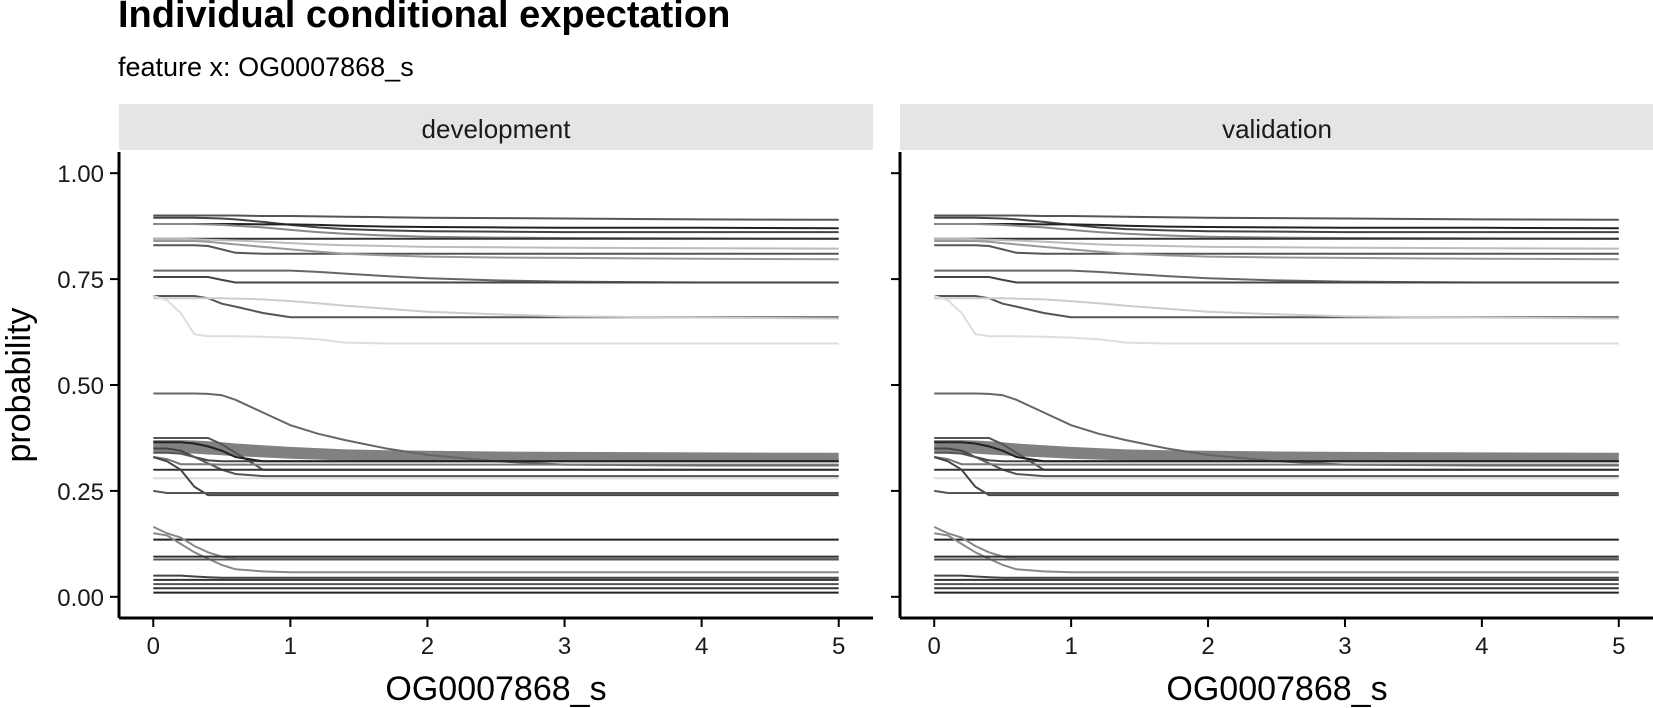  What do you see at coordinates (424, 18) in the screenshot?
I see `chart-title: Individual conditional expectation` at bounding box center [424, 18].